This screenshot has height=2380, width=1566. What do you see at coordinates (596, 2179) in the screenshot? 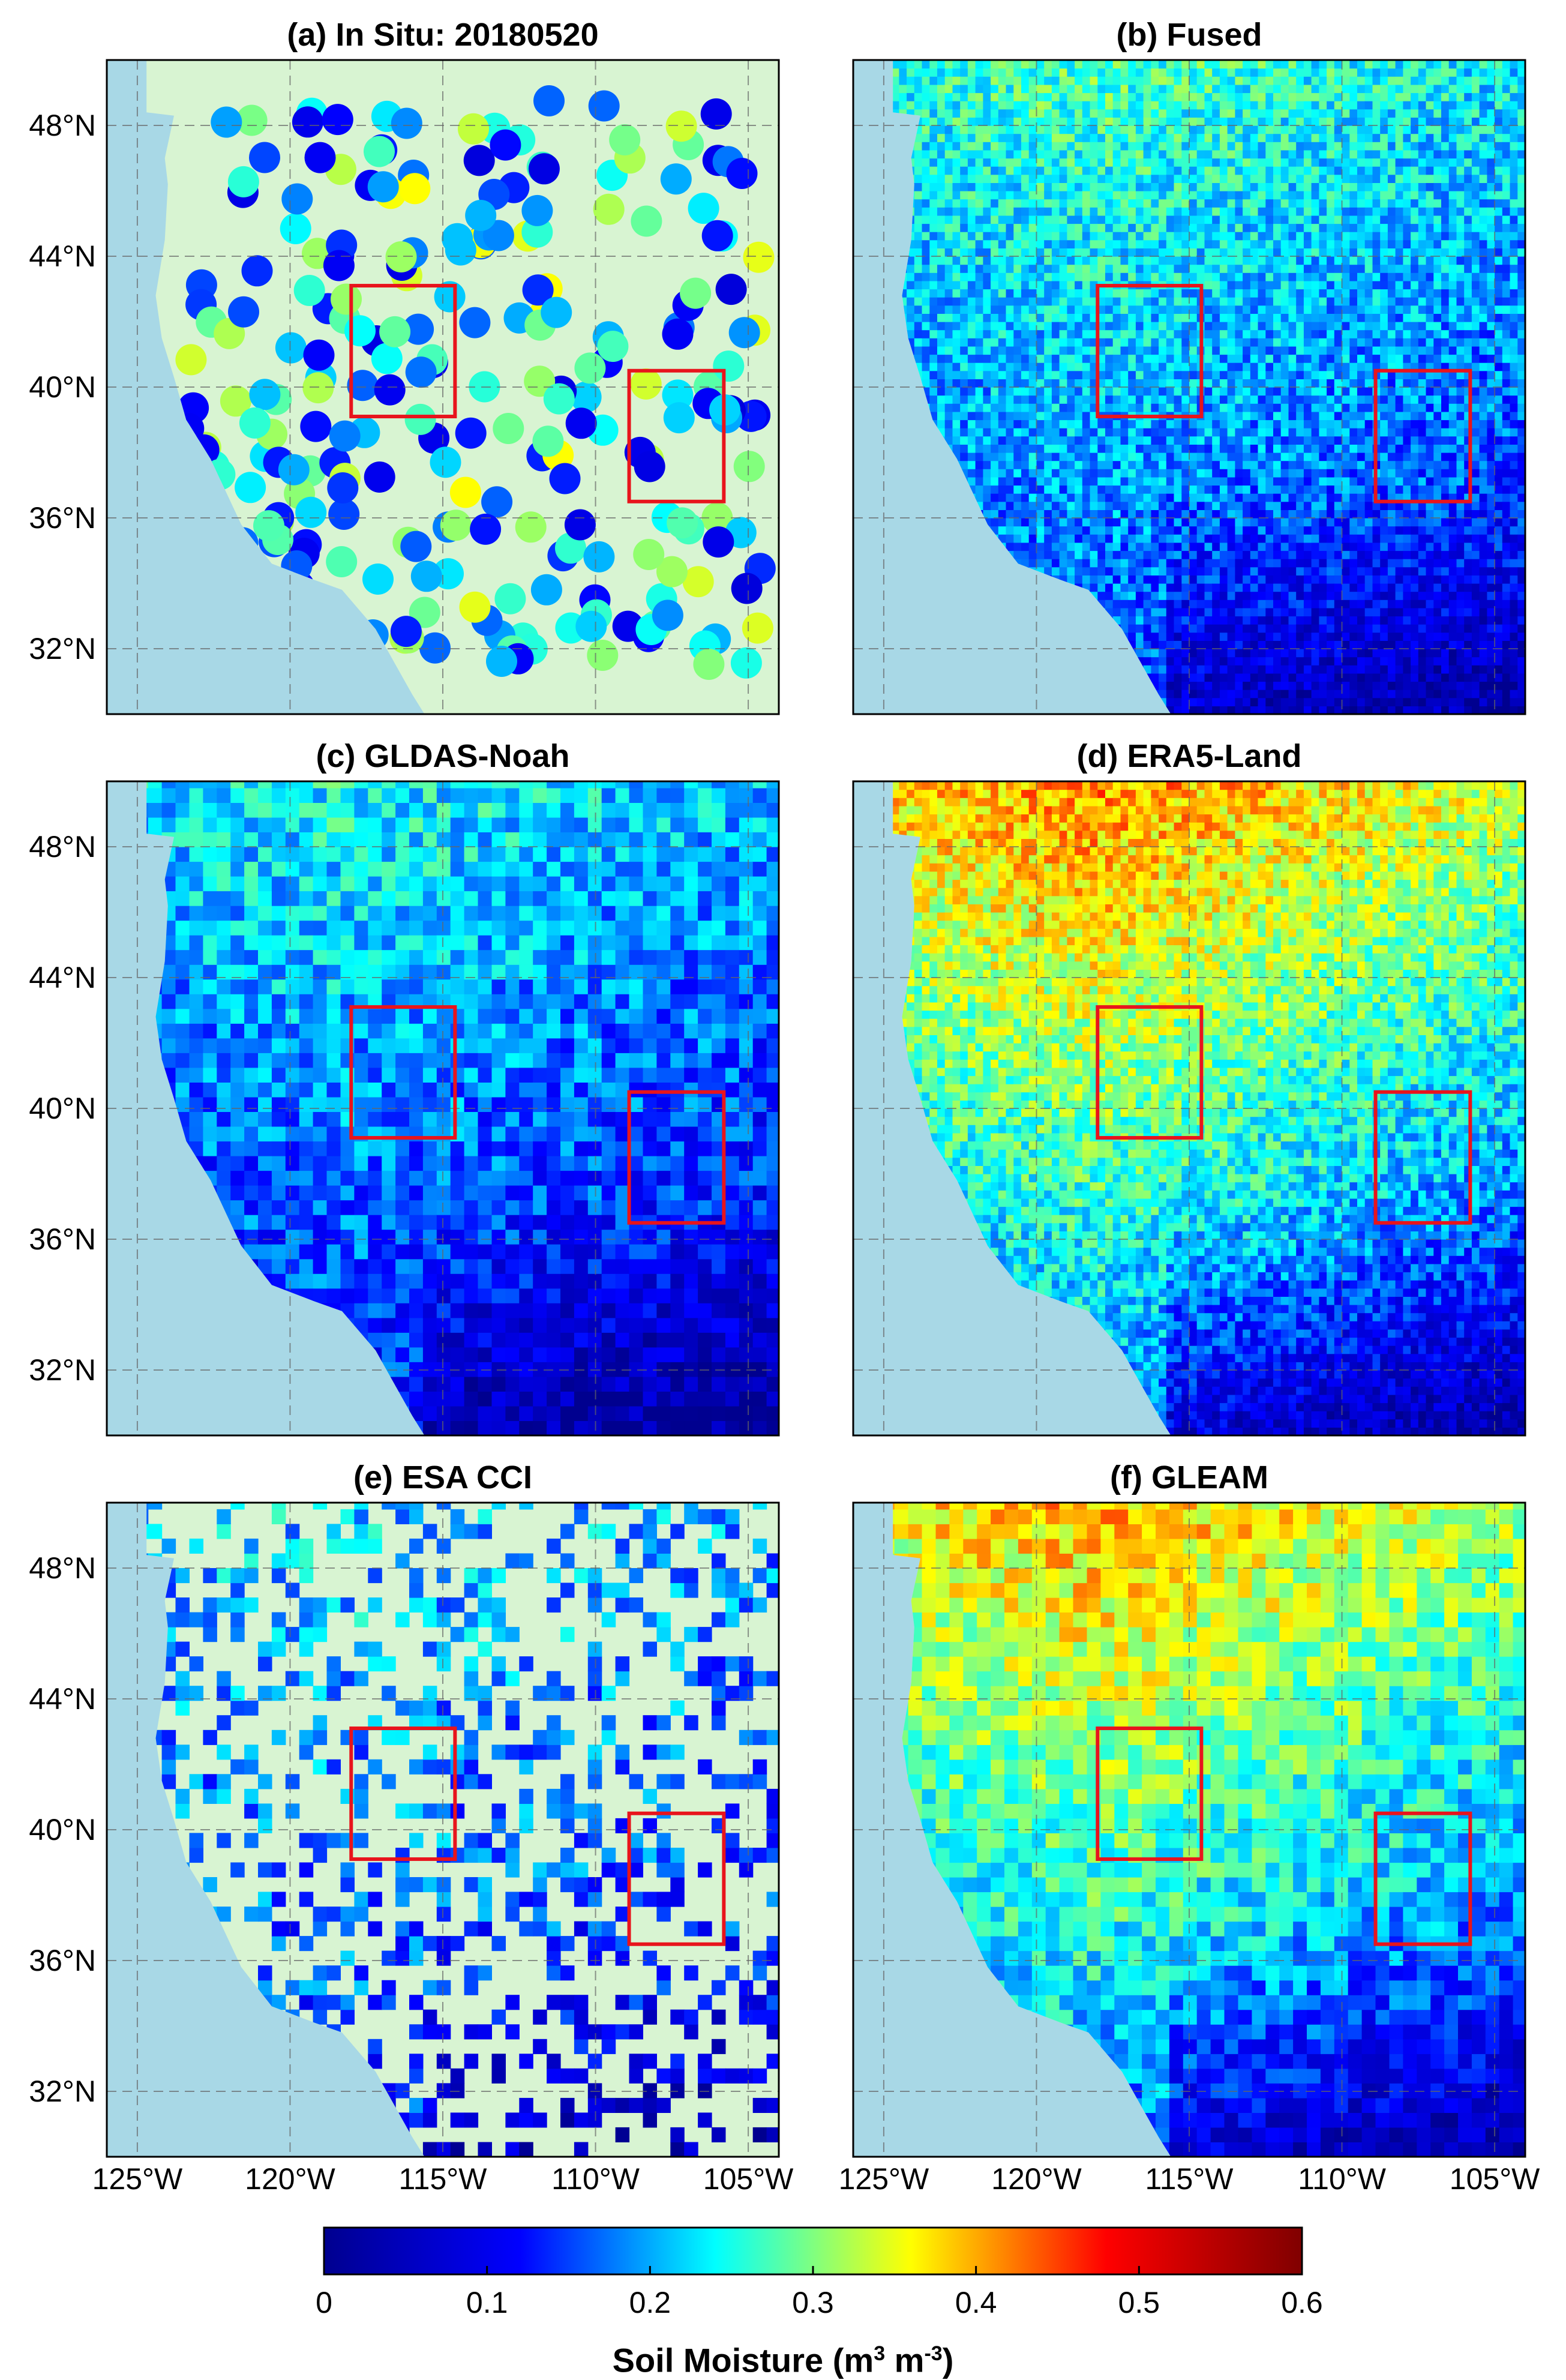
I see `lon-tick-label: 110°W` at bounding box center [596, 2179].